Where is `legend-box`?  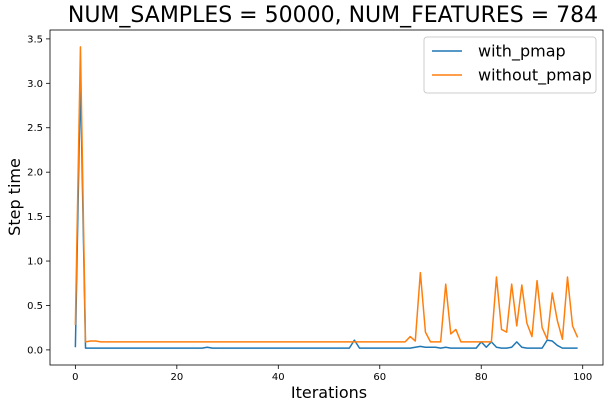
legend-box is located at coordinates (510, 65).